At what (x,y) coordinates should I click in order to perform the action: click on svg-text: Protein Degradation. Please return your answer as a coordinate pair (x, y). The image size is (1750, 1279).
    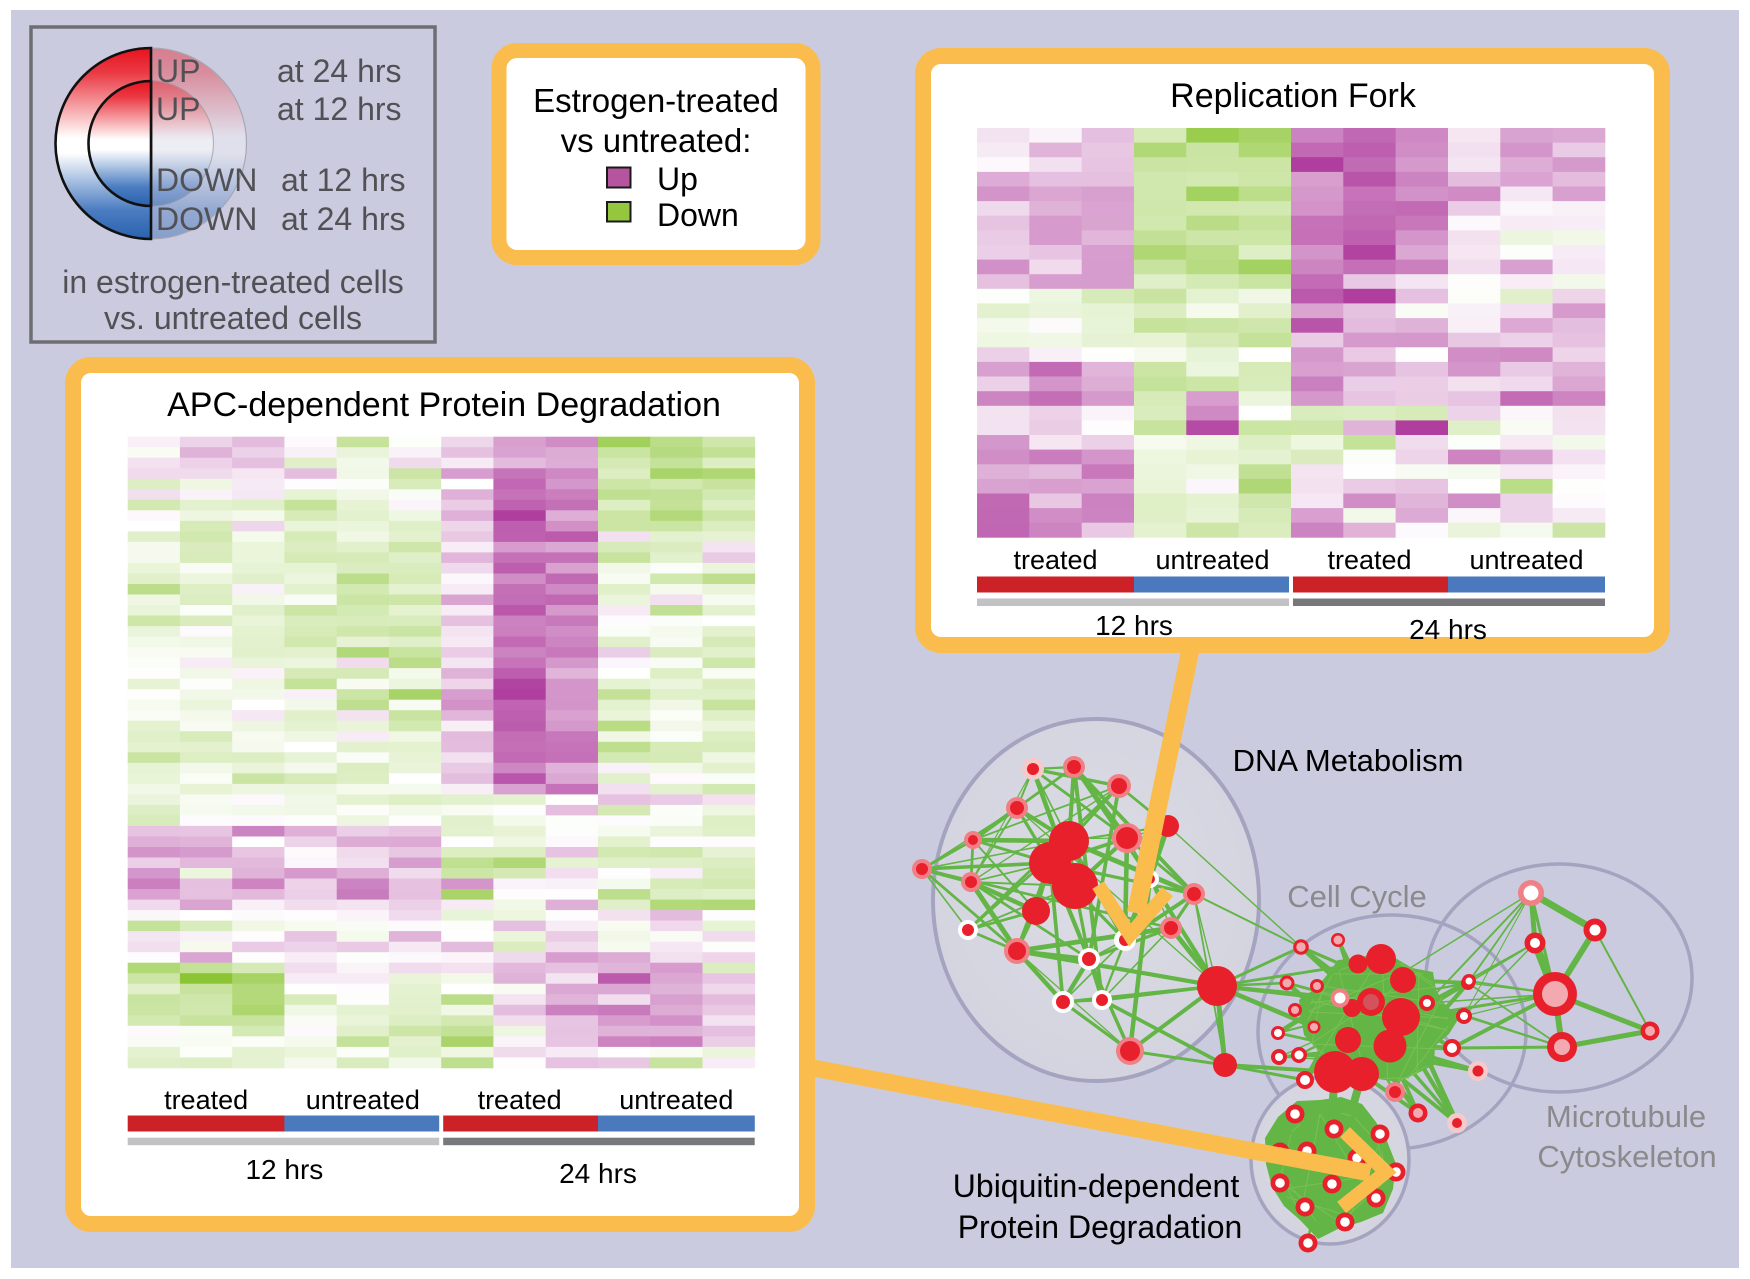
    Looking at the image, I should click on (1100, 1227).